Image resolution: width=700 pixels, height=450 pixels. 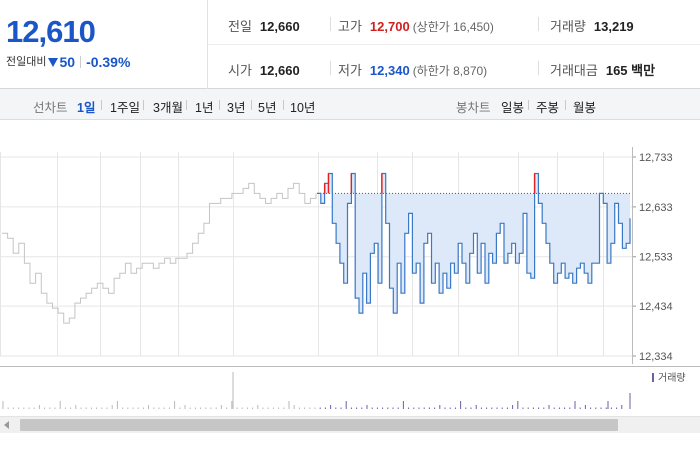 I want to click on stat-prev-close: 전일 12,660, so click(x=264, y=25).